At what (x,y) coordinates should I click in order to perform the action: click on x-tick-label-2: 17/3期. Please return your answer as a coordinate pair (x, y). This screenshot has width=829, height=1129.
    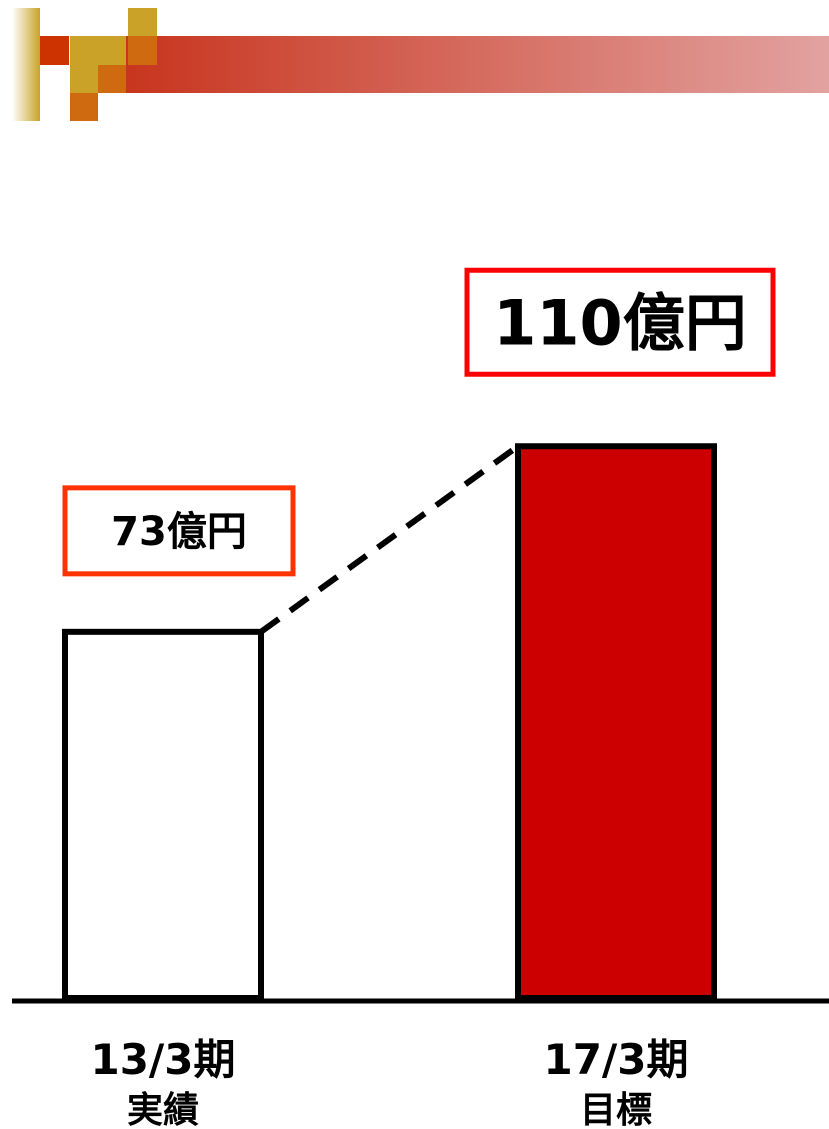
    Looking at the image, I should click on (615, 1059).